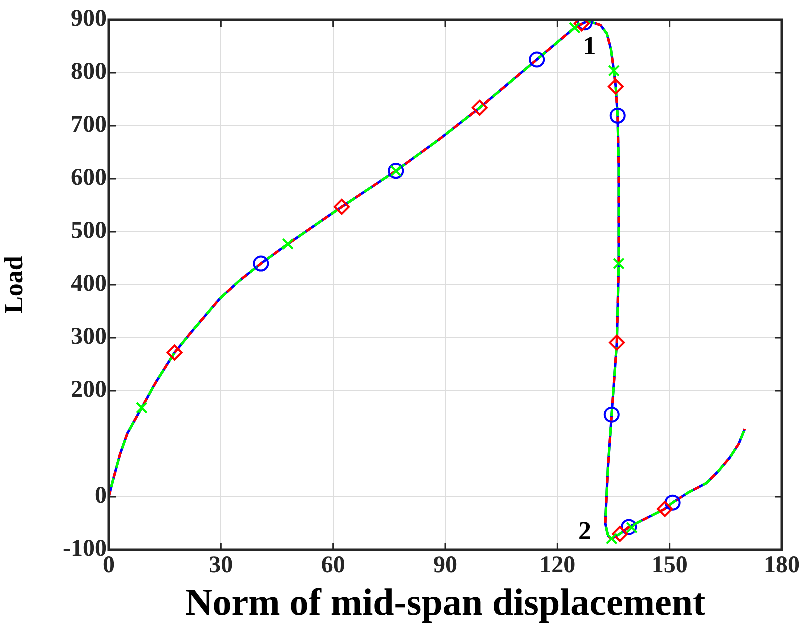 Image resolution: width=812 pixels, height=628 pixels. What do you see at coordinates (589, 45) in the screenshot?
I see `annotation: 1` at bounding box center [589, 45].